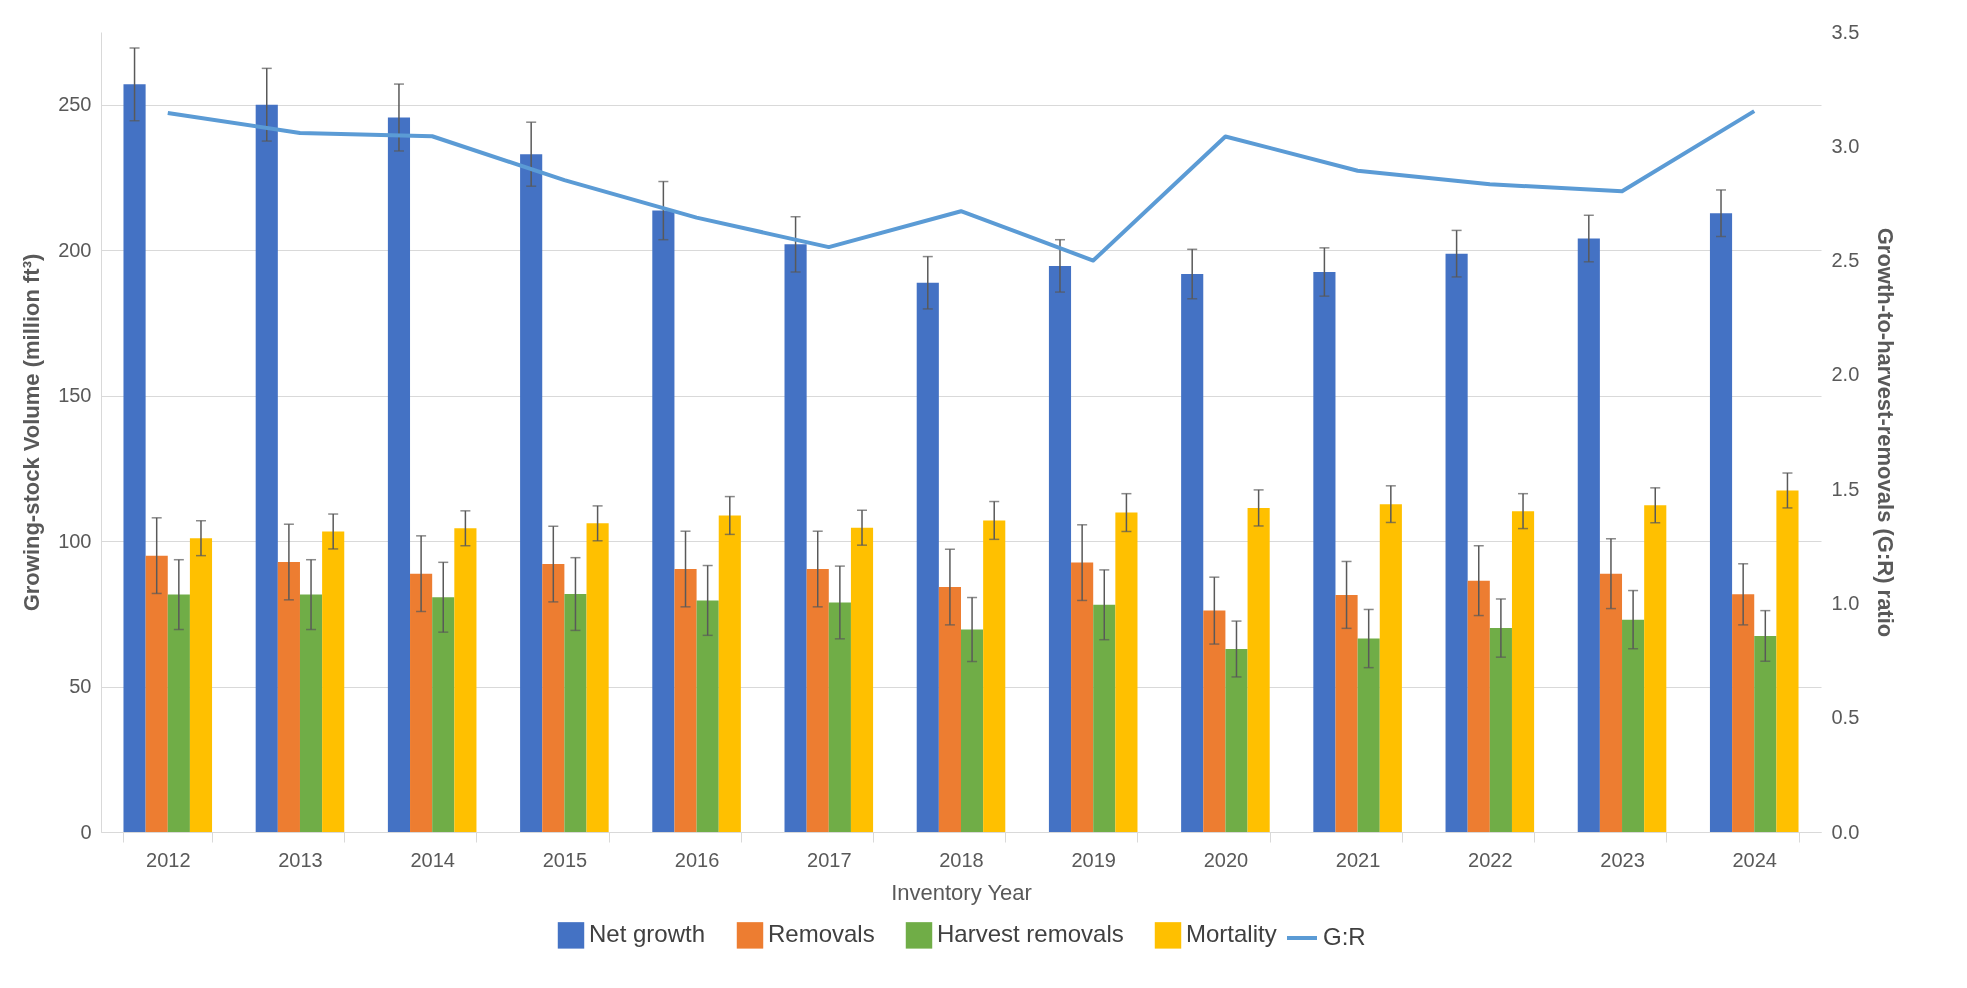  Describe the element at coordinates (1093, 859) in the screenshot. I see `x-tick-label: 2019` at that location.